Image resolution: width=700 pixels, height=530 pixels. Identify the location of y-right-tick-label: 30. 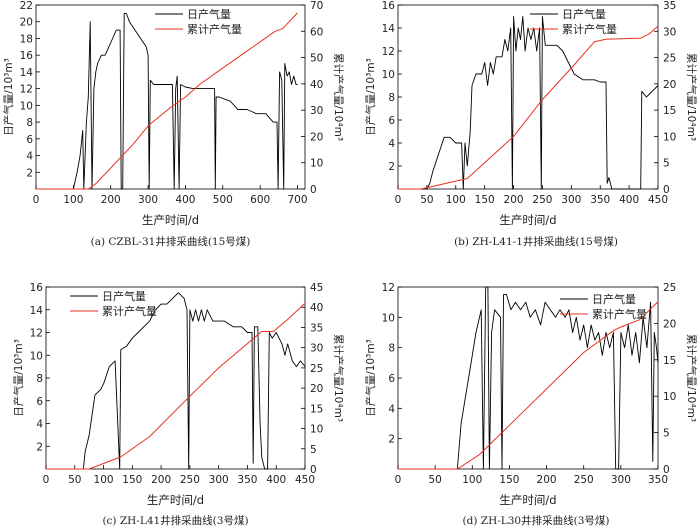
(669, 32).